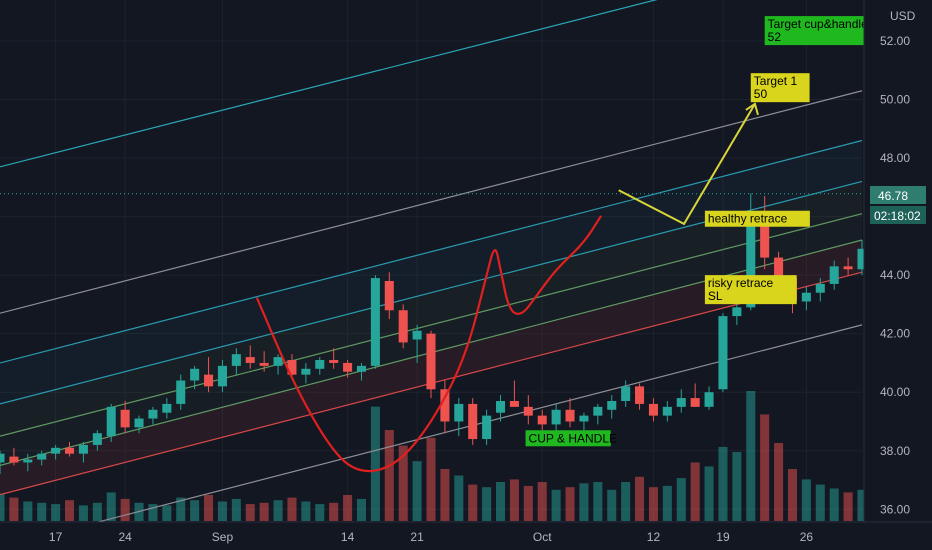 The width and height of the screenshot is (932, 550). I want to click on price-tick-label: 40.00, so click(895, 392).